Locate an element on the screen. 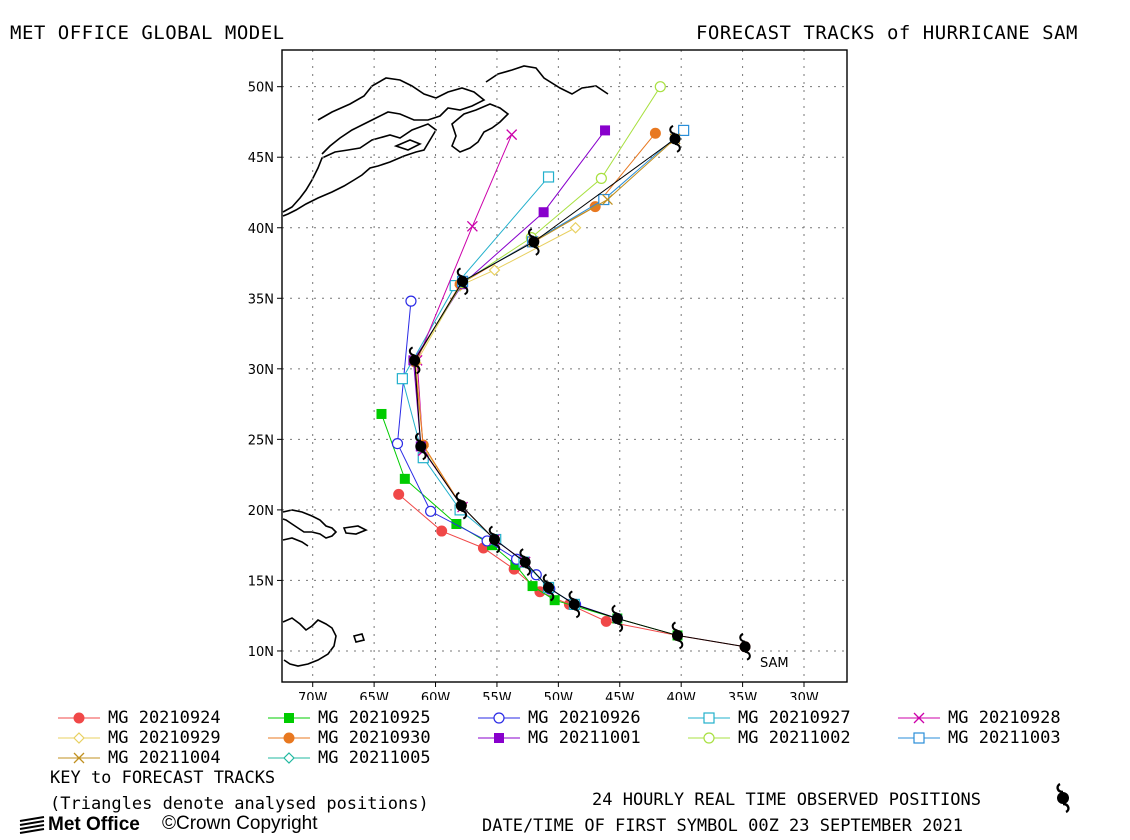 The height and width of the screenshot is (840, 1130). legend-item: MG 20210926 is located at coordinates (558, 718).